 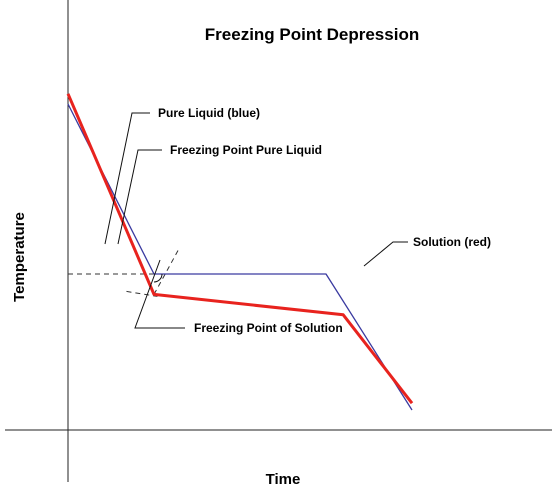 I want to click on pure-liquid-annotation-label: Pure Liquid (blue), so click(x=209, y=113).